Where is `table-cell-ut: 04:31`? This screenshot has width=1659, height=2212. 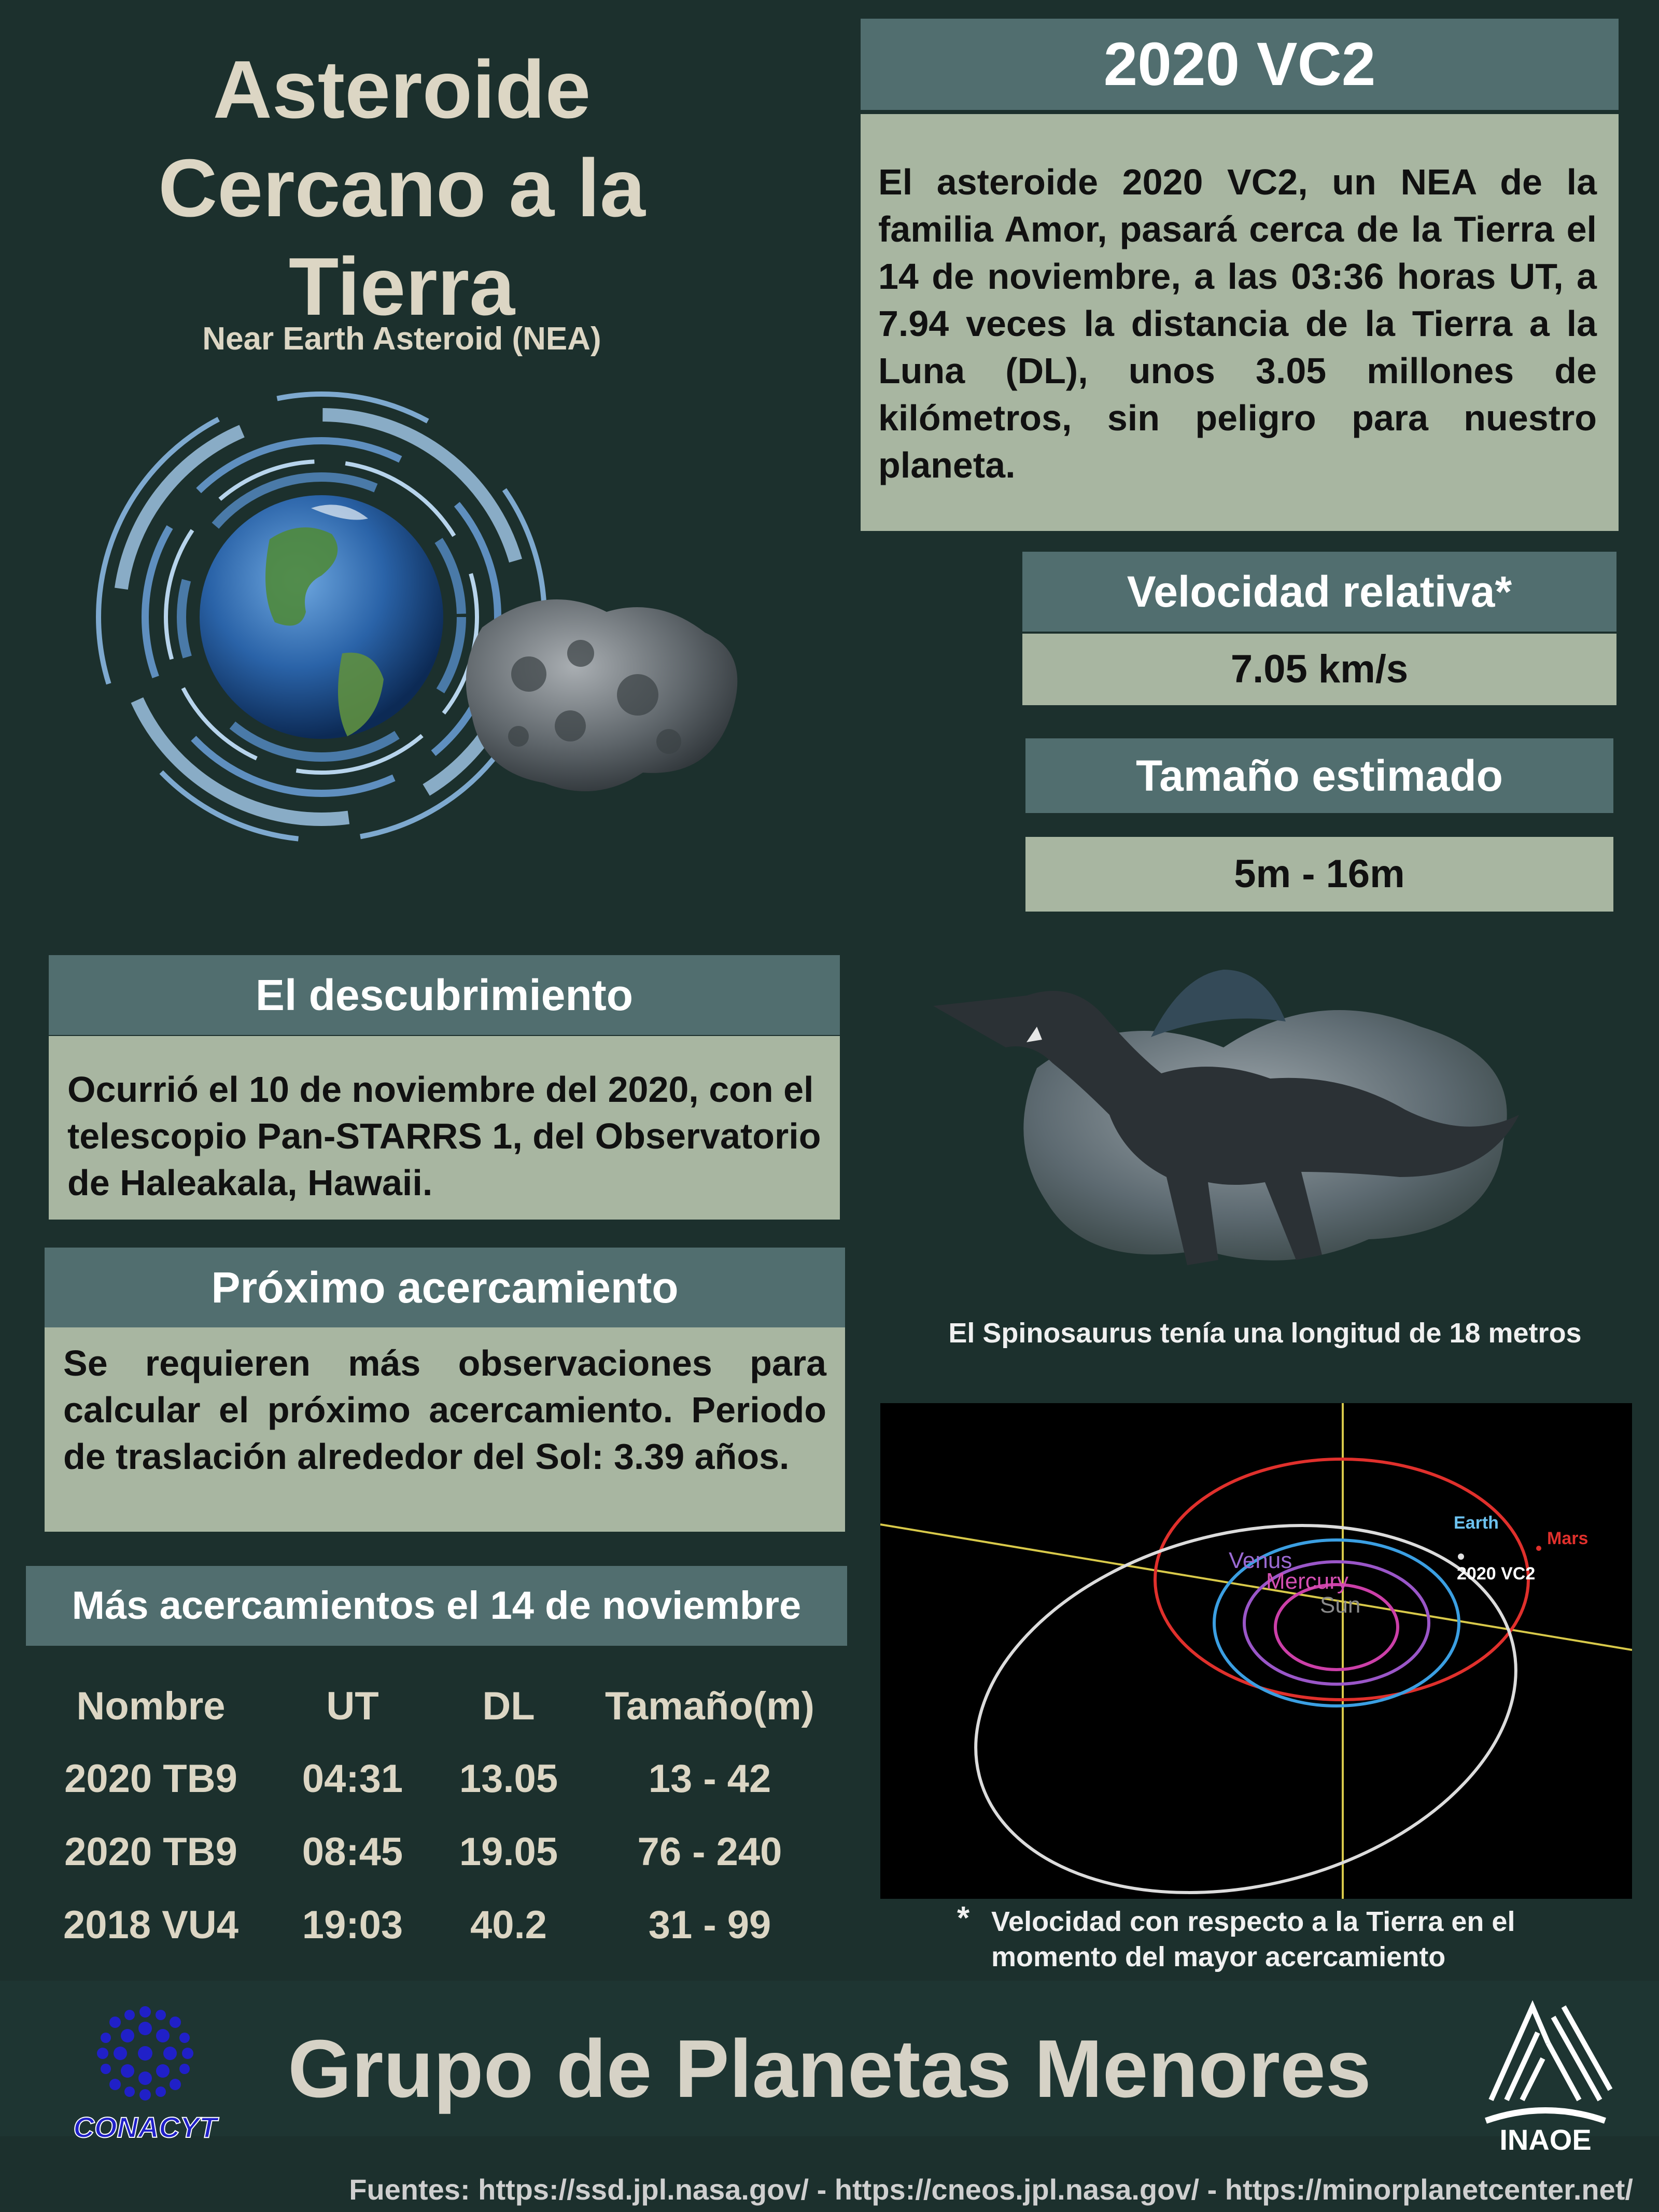 table-cell-ut: 04:31 is located at coordinates (352, 1779).